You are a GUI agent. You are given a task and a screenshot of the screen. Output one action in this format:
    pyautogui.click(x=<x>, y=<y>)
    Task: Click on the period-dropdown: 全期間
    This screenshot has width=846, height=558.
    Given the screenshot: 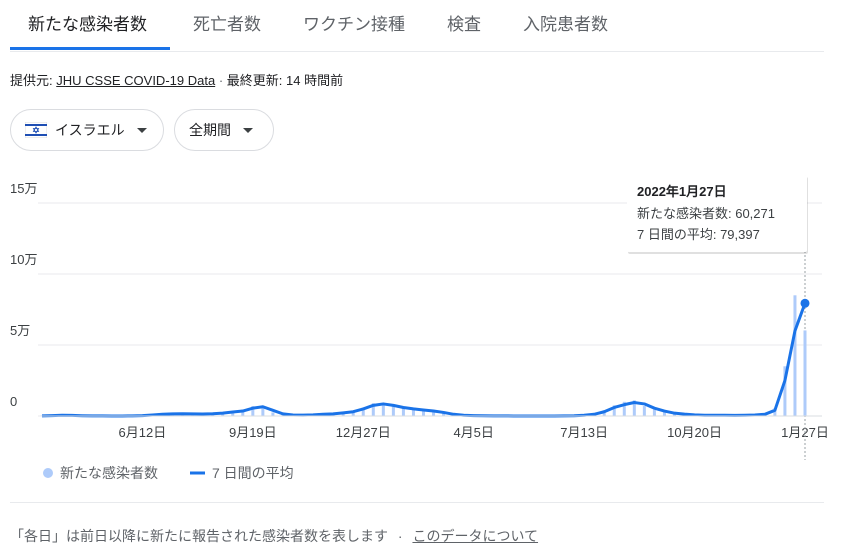 What is the action you would take?
    pyautogui.click(x=224, y=130)
    